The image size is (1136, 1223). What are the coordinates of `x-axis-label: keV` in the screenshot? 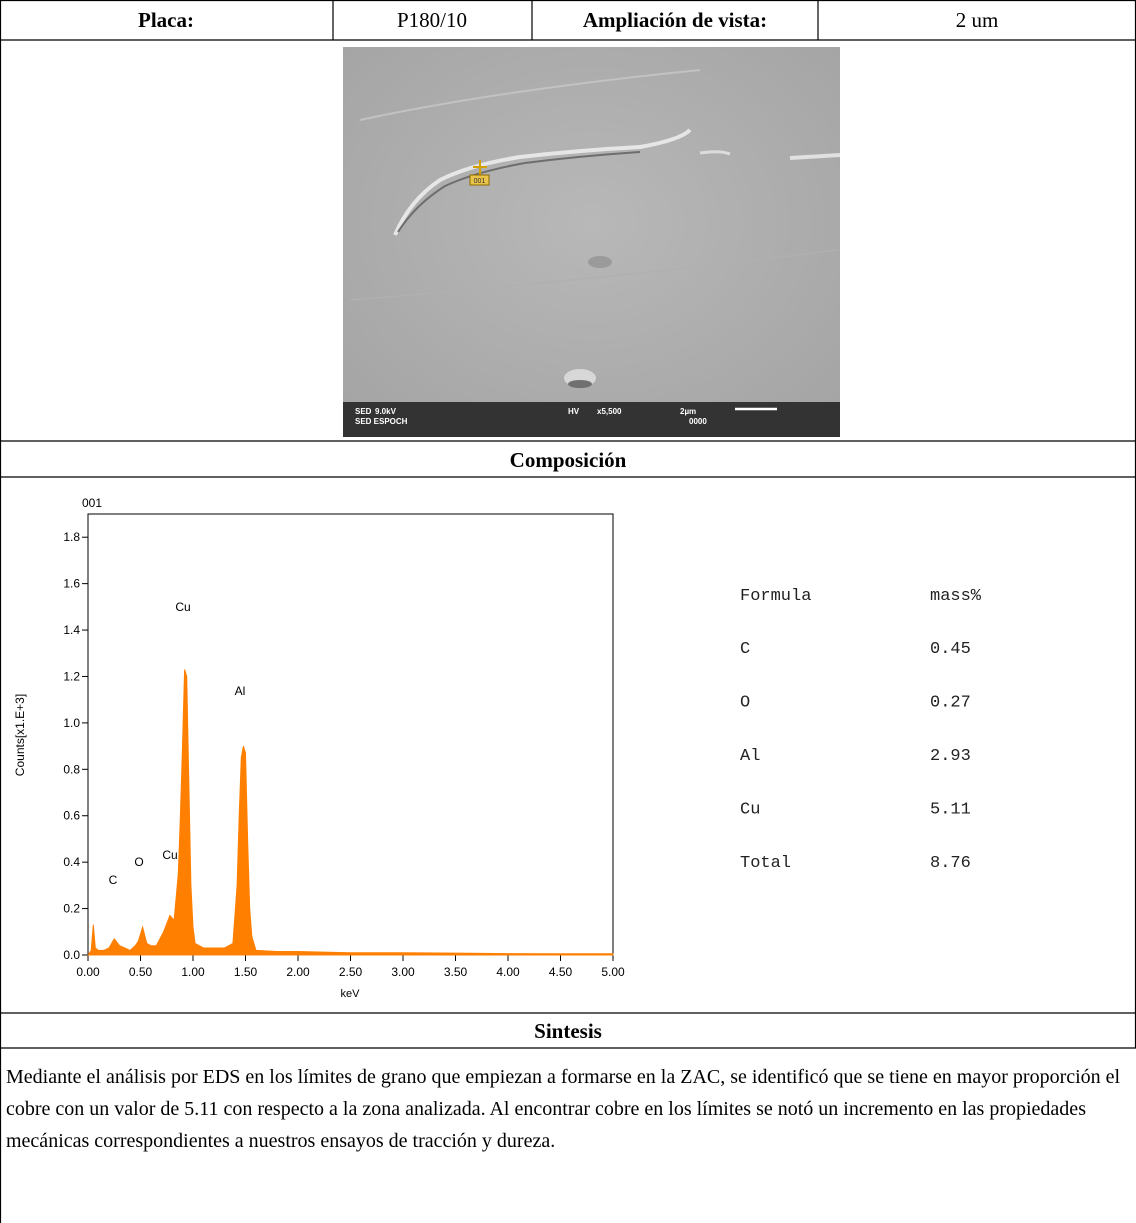 It's located at (351, 994).